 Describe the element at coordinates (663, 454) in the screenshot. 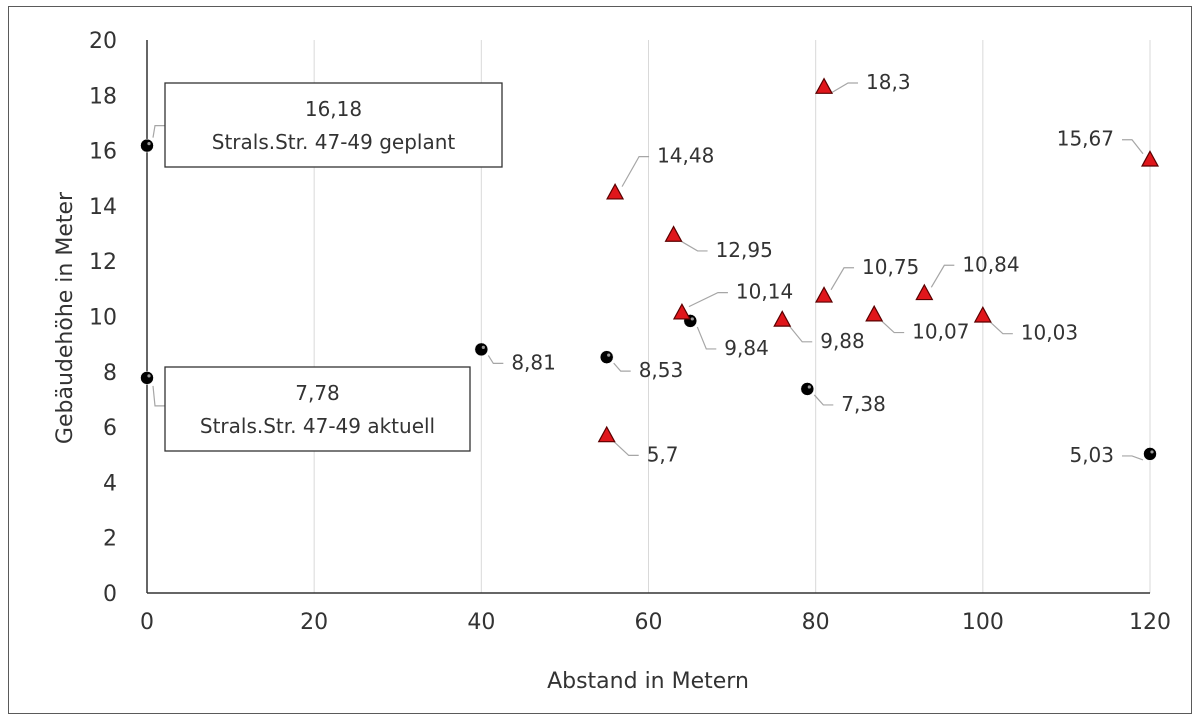

I see `data-label: 5,7` at that location.